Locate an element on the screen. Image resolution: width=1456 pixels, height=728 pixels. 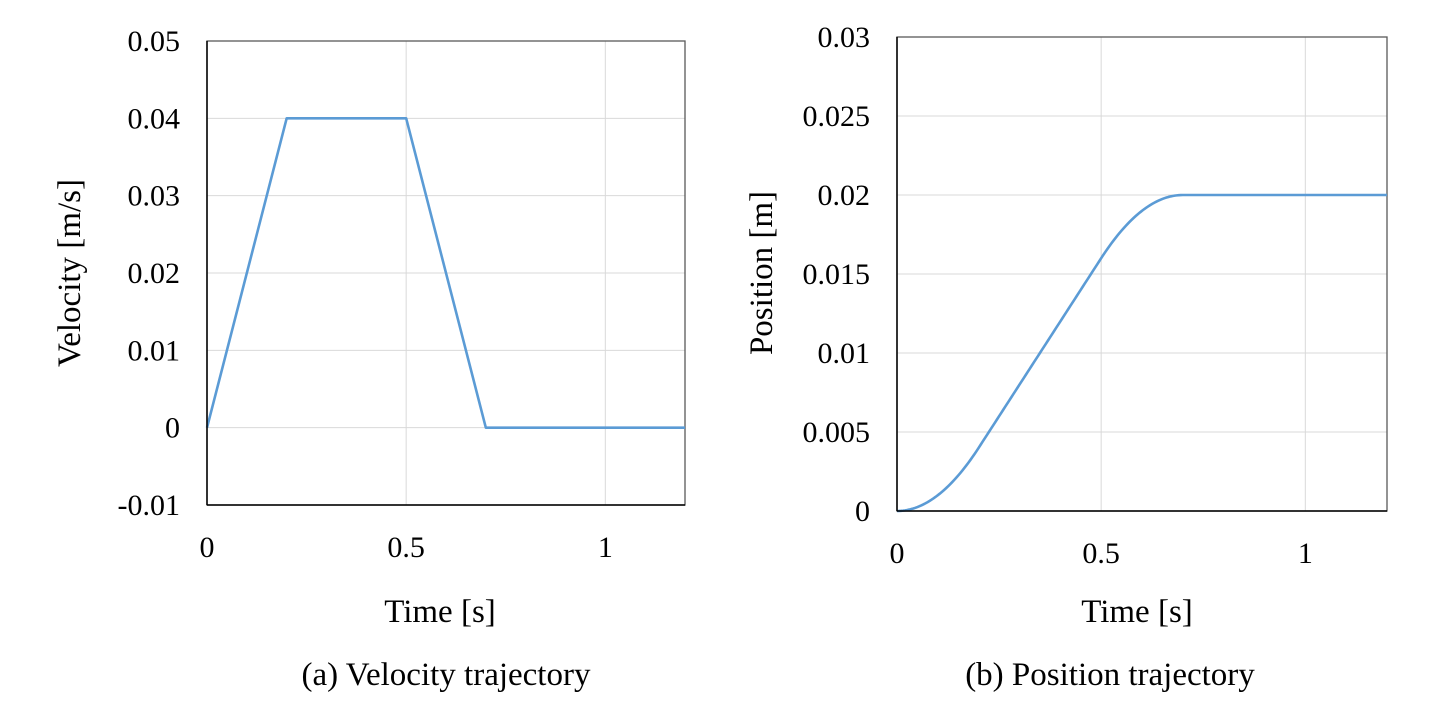
velocity-y-tick-label: 0.04 is located at coordinates (154, 118).